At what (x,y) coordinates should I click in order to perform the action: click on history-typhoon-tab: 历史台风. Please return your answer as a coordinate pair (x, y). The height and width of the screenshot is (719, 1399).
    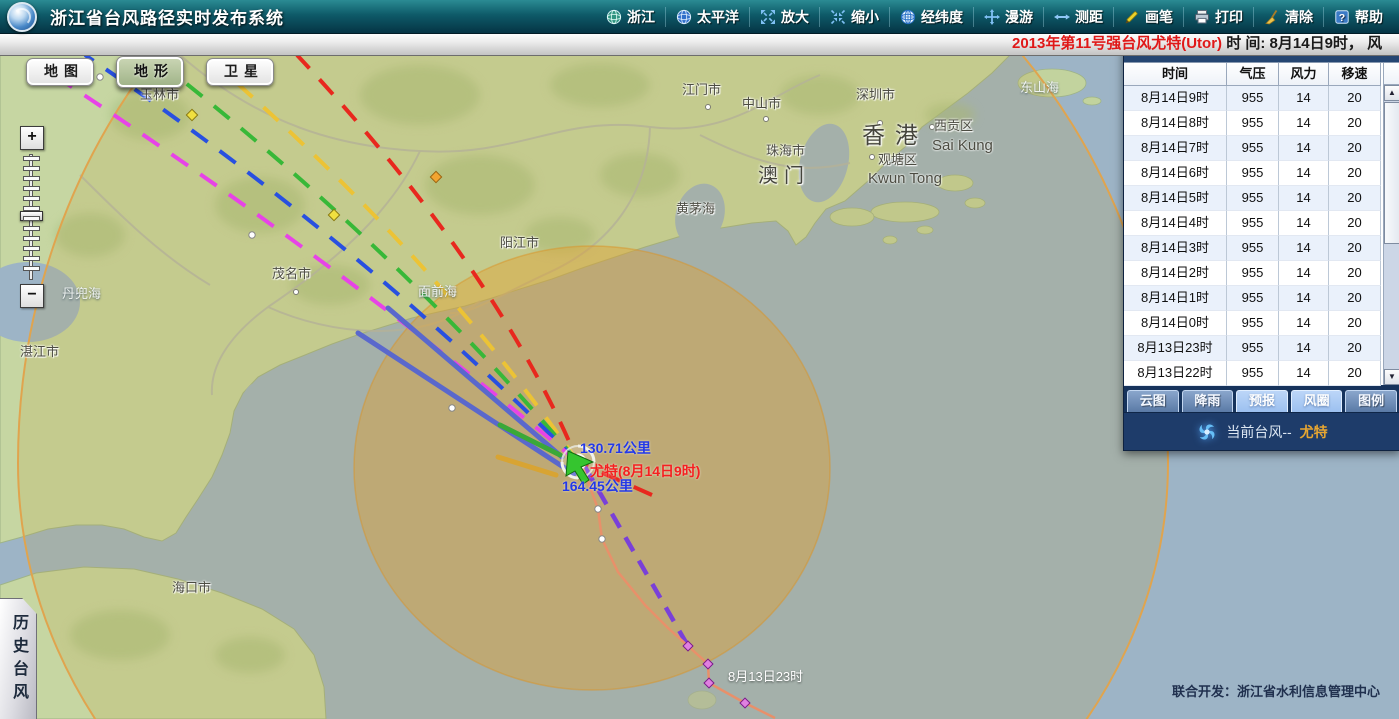
    Looking at the image, I should click on (18, 658).